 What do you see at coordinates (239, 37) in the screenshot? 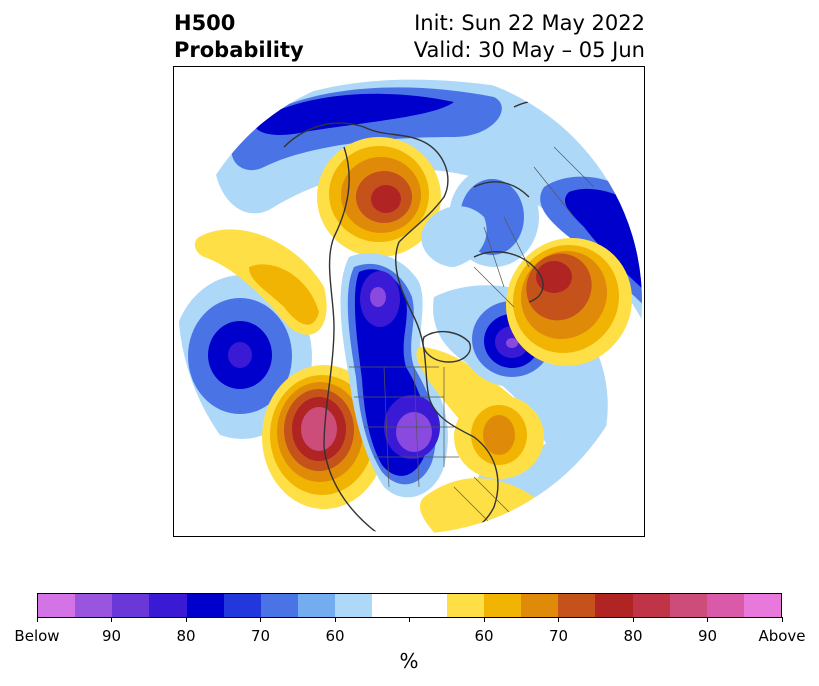
I see `title-left: H500 Probability` at bounding box center [239, 37].